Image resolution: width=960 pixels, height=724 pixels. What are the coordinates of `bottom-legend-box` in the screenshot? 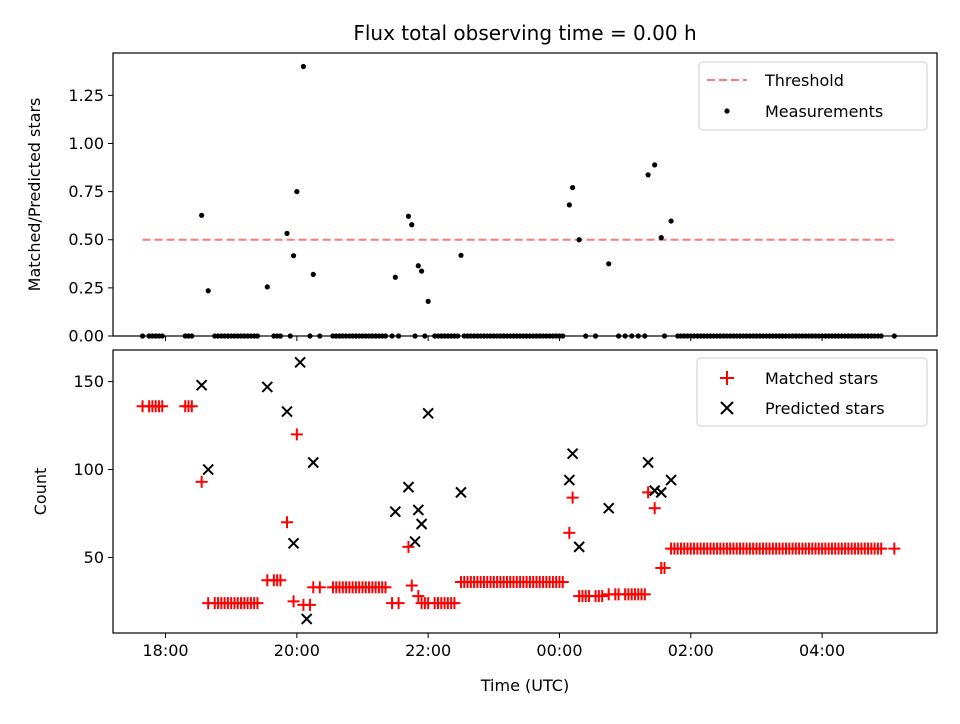 It's located at (812, 392).